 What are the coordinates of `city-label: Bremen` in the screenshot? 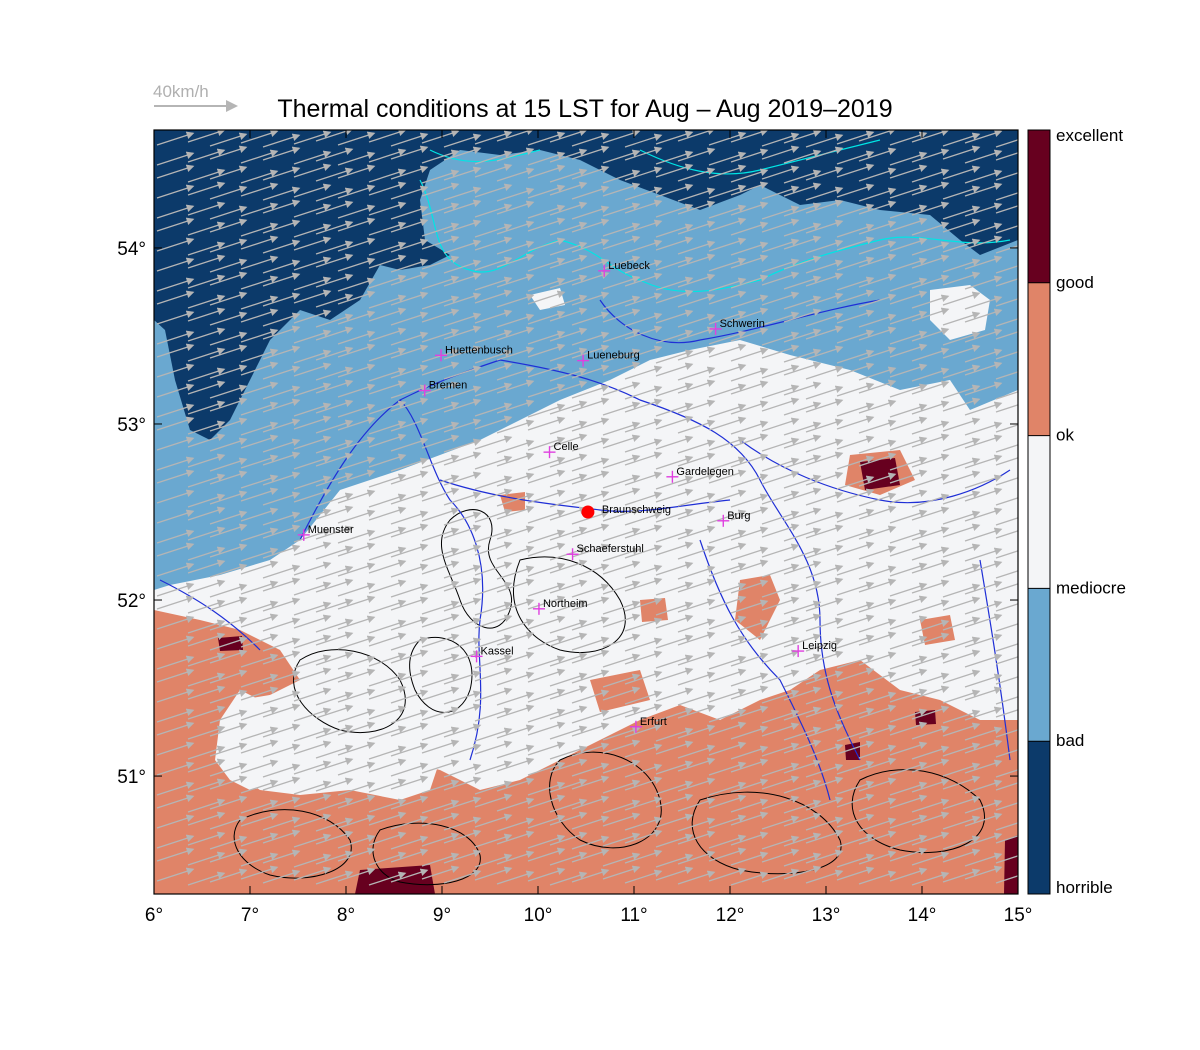 It's located at (448, 386).